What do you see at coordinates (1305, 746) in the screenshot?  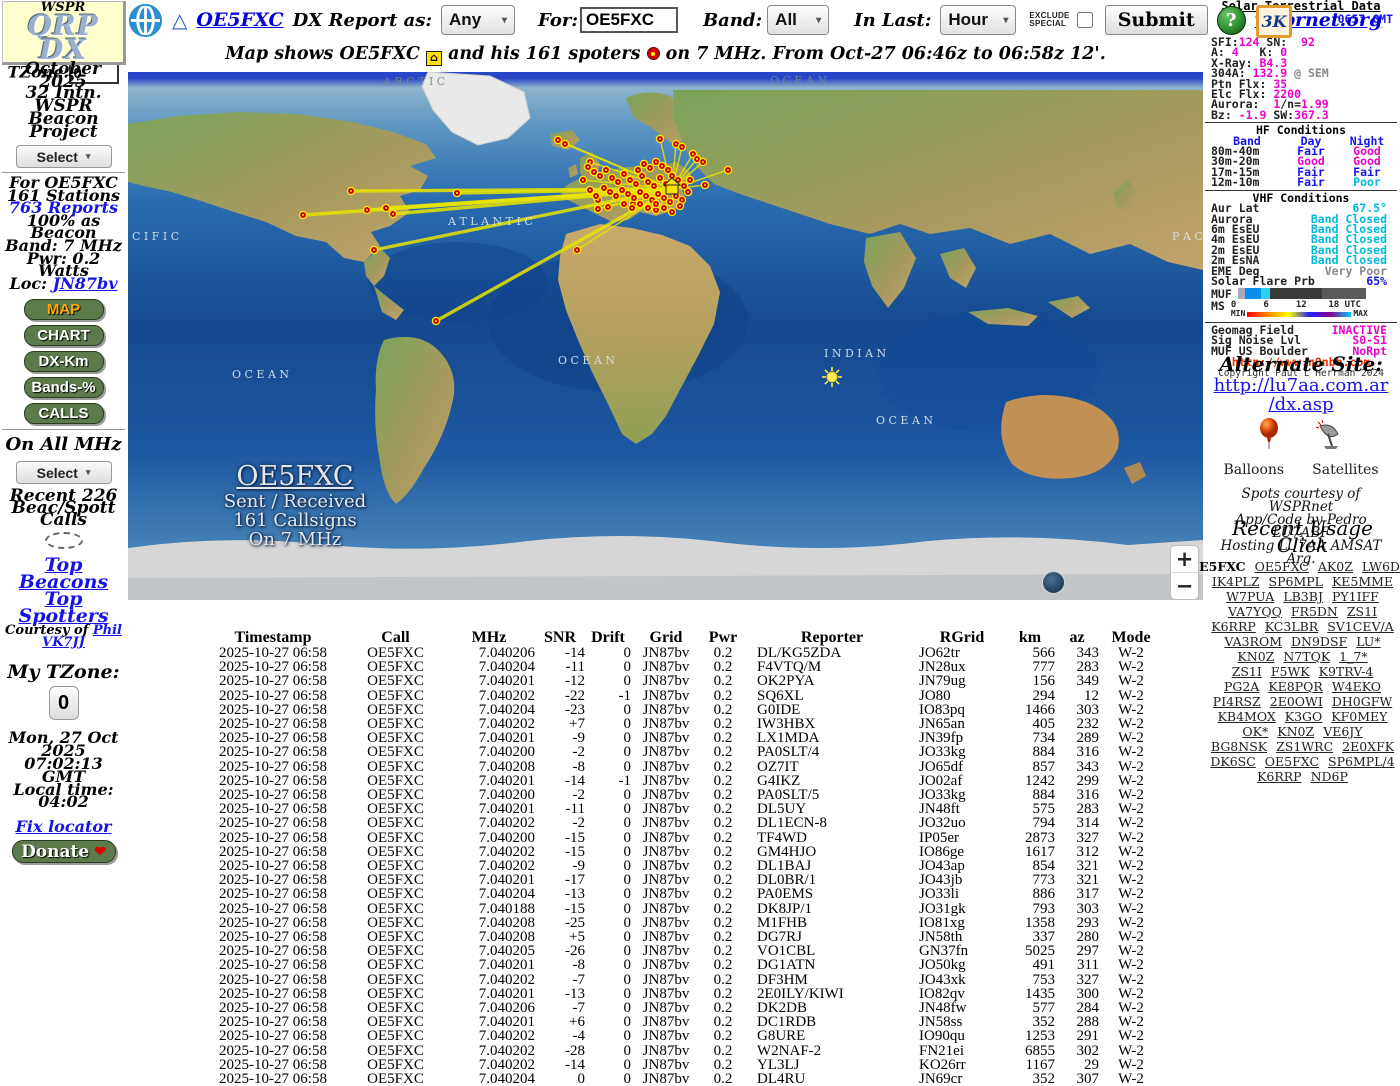 I see `recent-usage-call-link: ZS1WRC` at bounding box center [1305, 746].